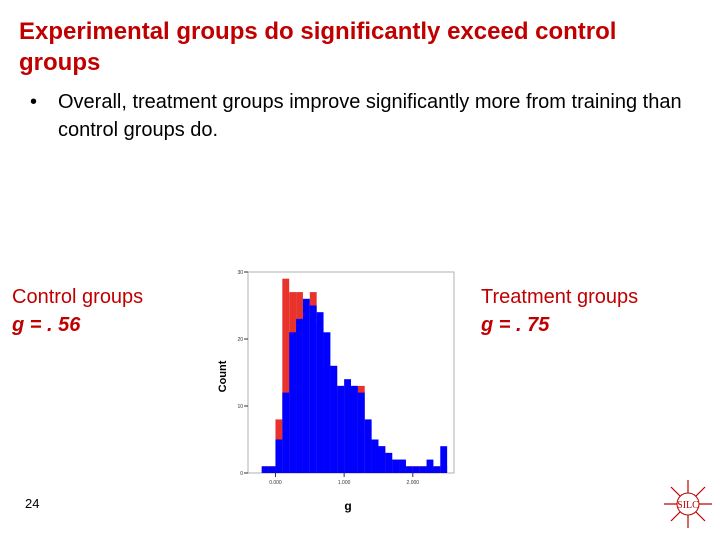 The image size is (720, 540). What do you see at coordinates (77, 311) in the screenshot?
I see `control-groups-label: Control groups g = . 56` at bounding box center [77, 311].